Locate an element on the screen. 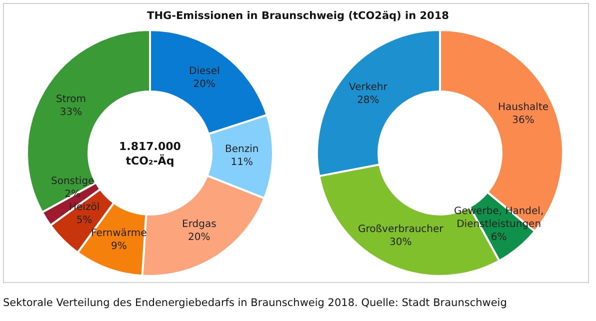 This screenshot has width=596, height=321. text: 1.817.000 tCO₂-Äq is located at coordinates (150, 154).